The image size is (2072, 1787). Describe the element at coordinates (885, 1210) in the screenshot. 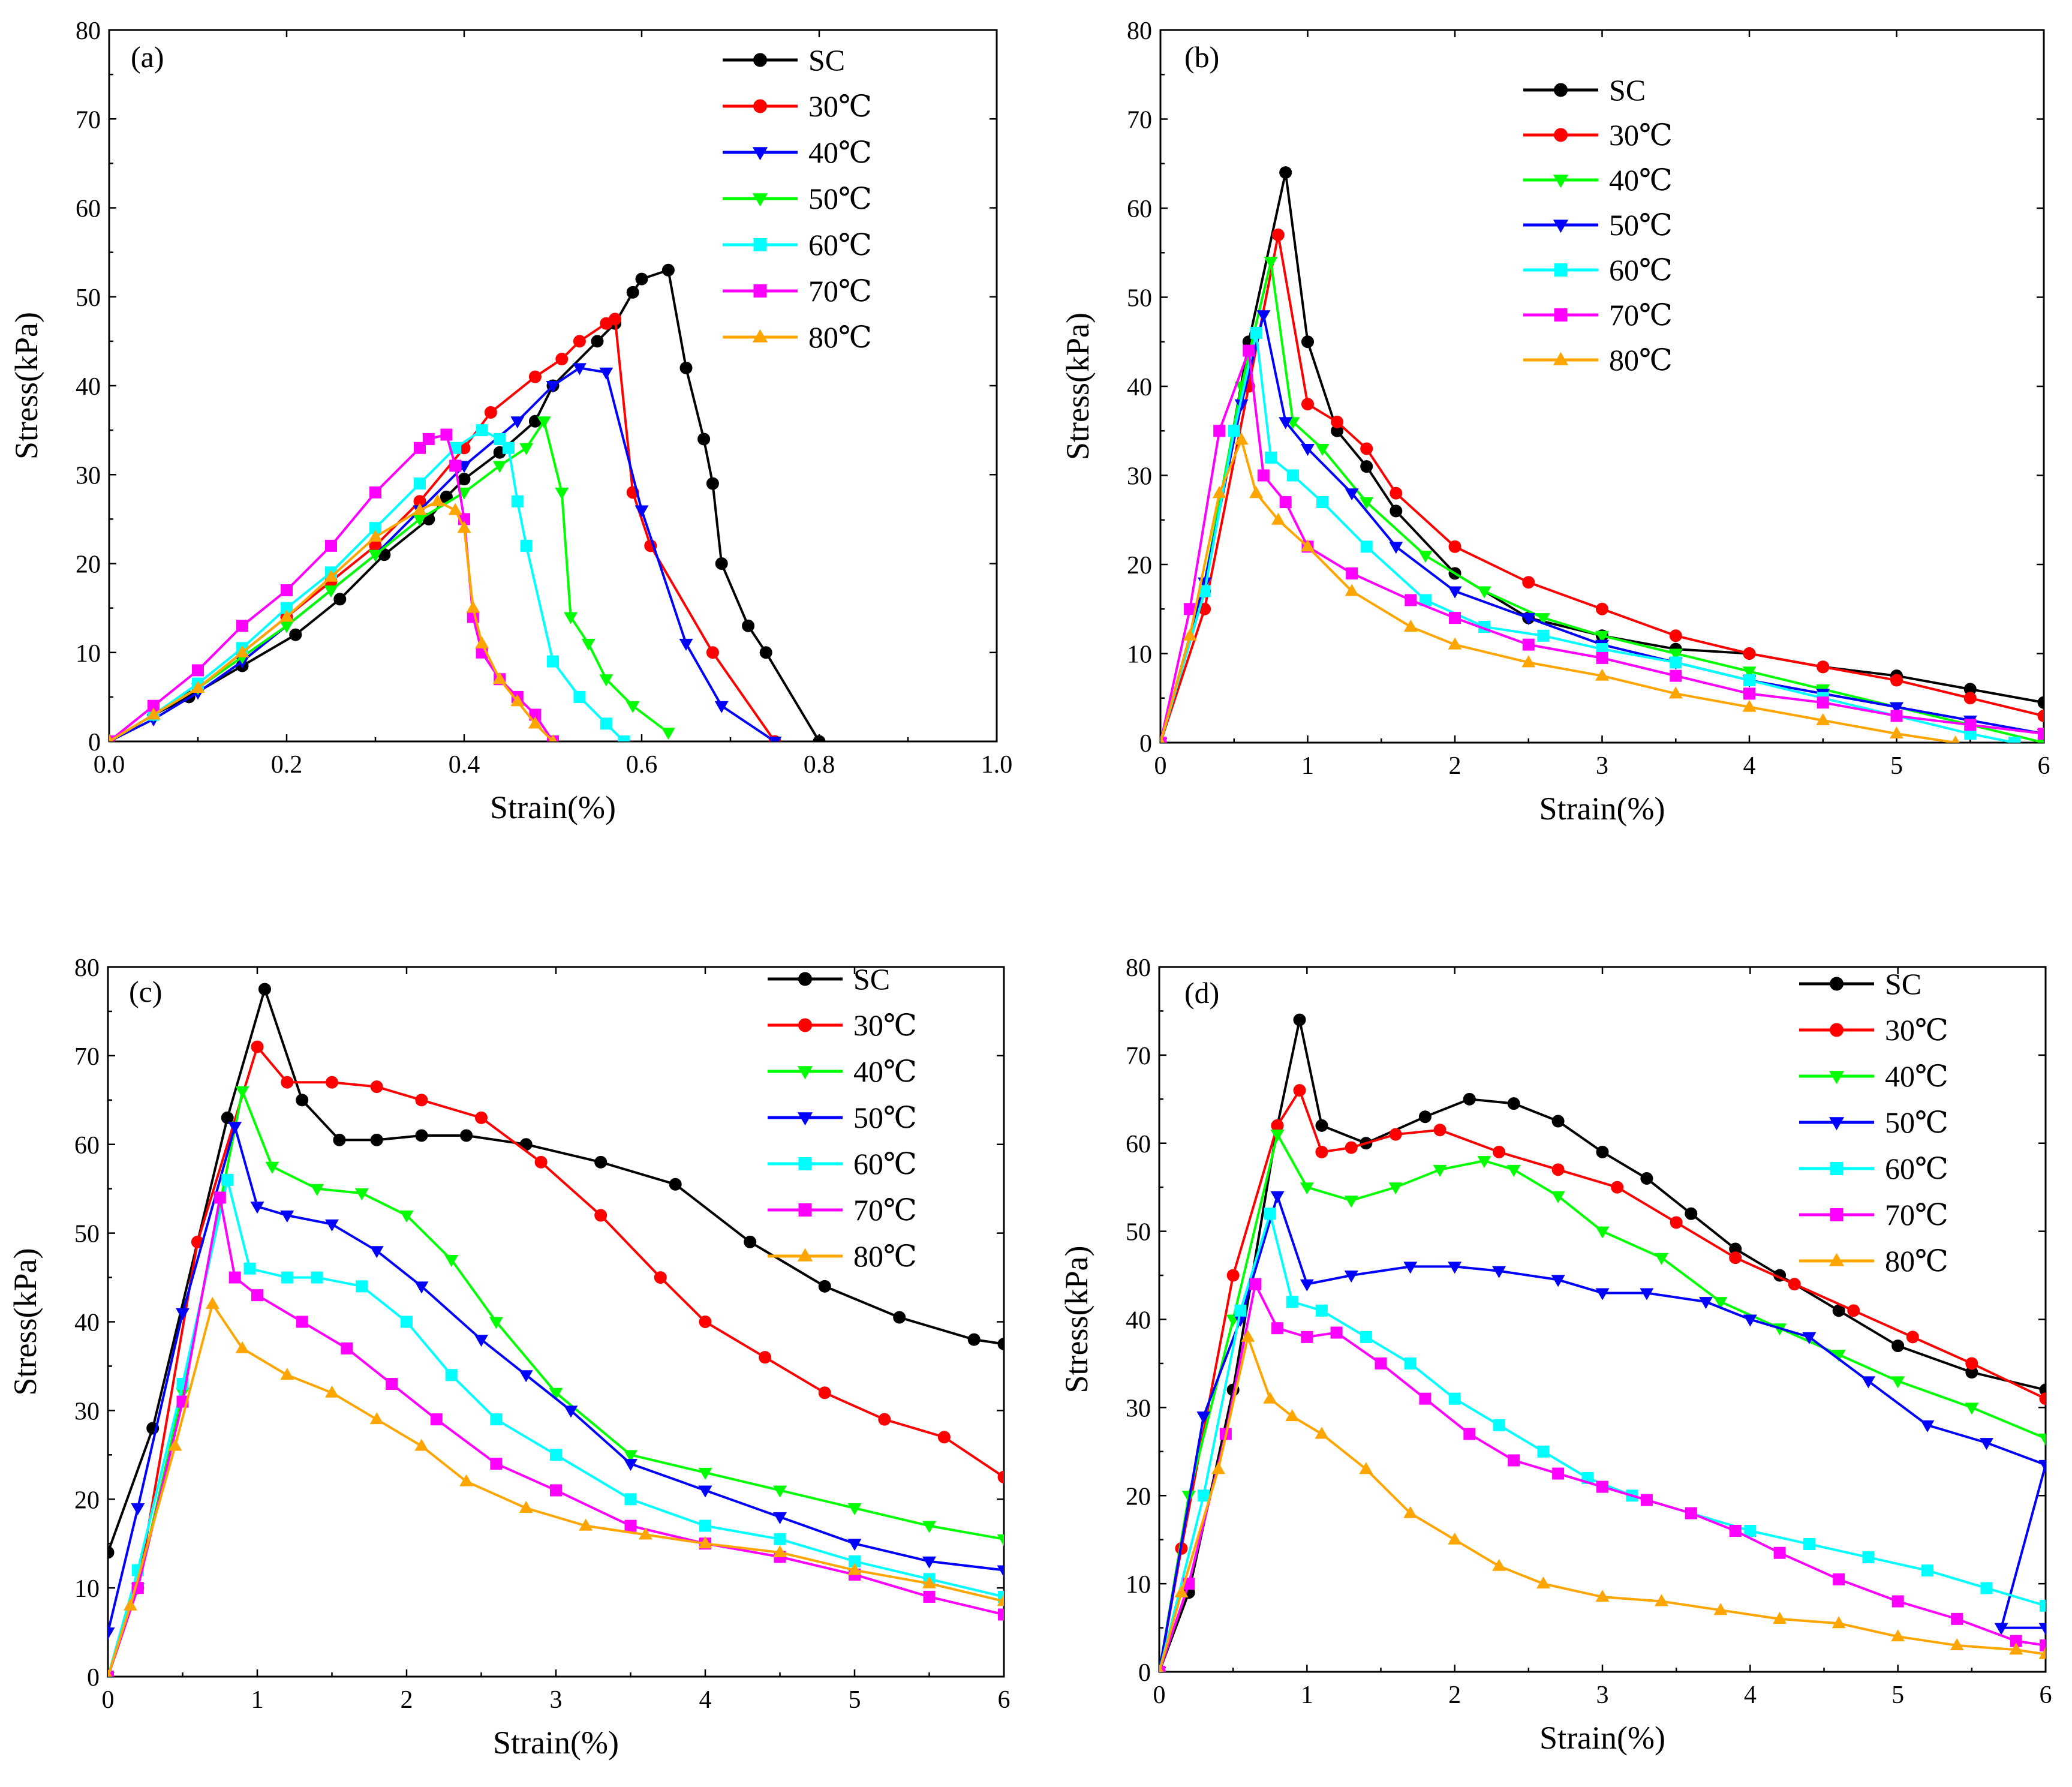

I see `legend-label: 70℃` at that location.